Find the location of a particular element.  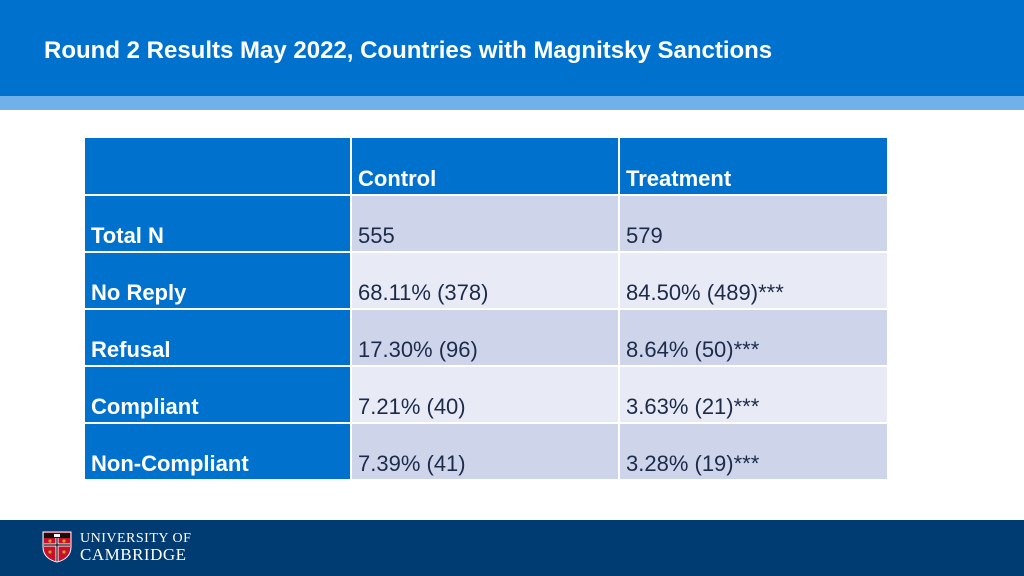

column-header-control: Control is located at coordinates (485, 166).